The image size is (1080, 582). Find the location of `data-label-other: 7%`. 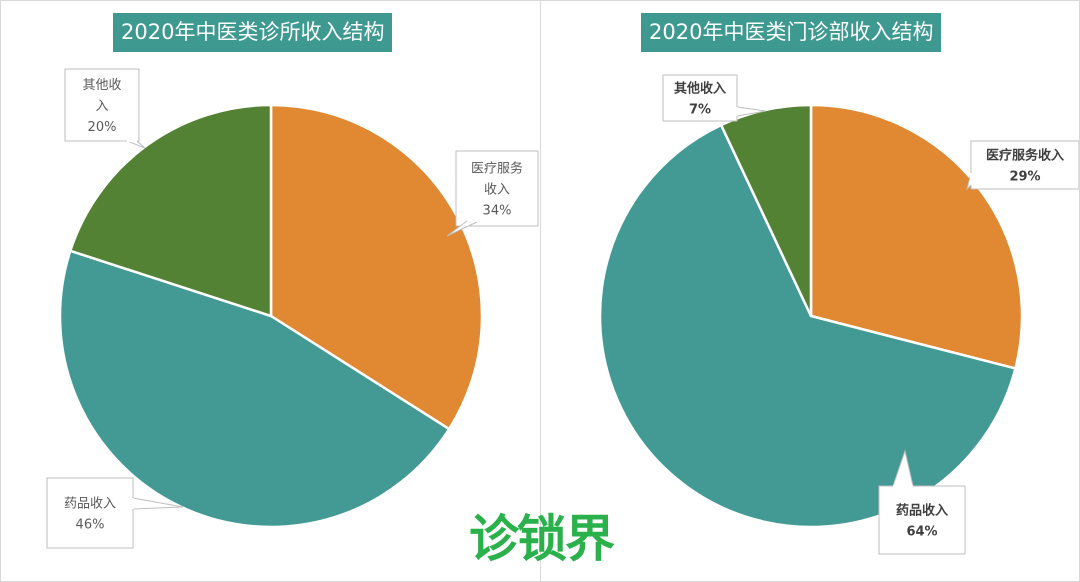

data-label-other: 7% is located at coordinates (700, 110).